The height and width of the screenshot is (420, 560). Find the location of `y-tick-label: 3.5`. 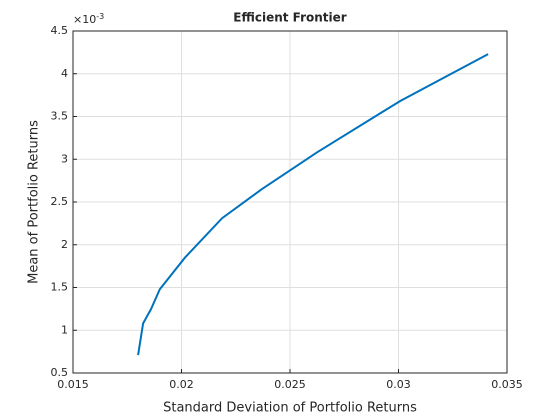

y-tick-label: 3.5 is located at coordinates (60, 116).